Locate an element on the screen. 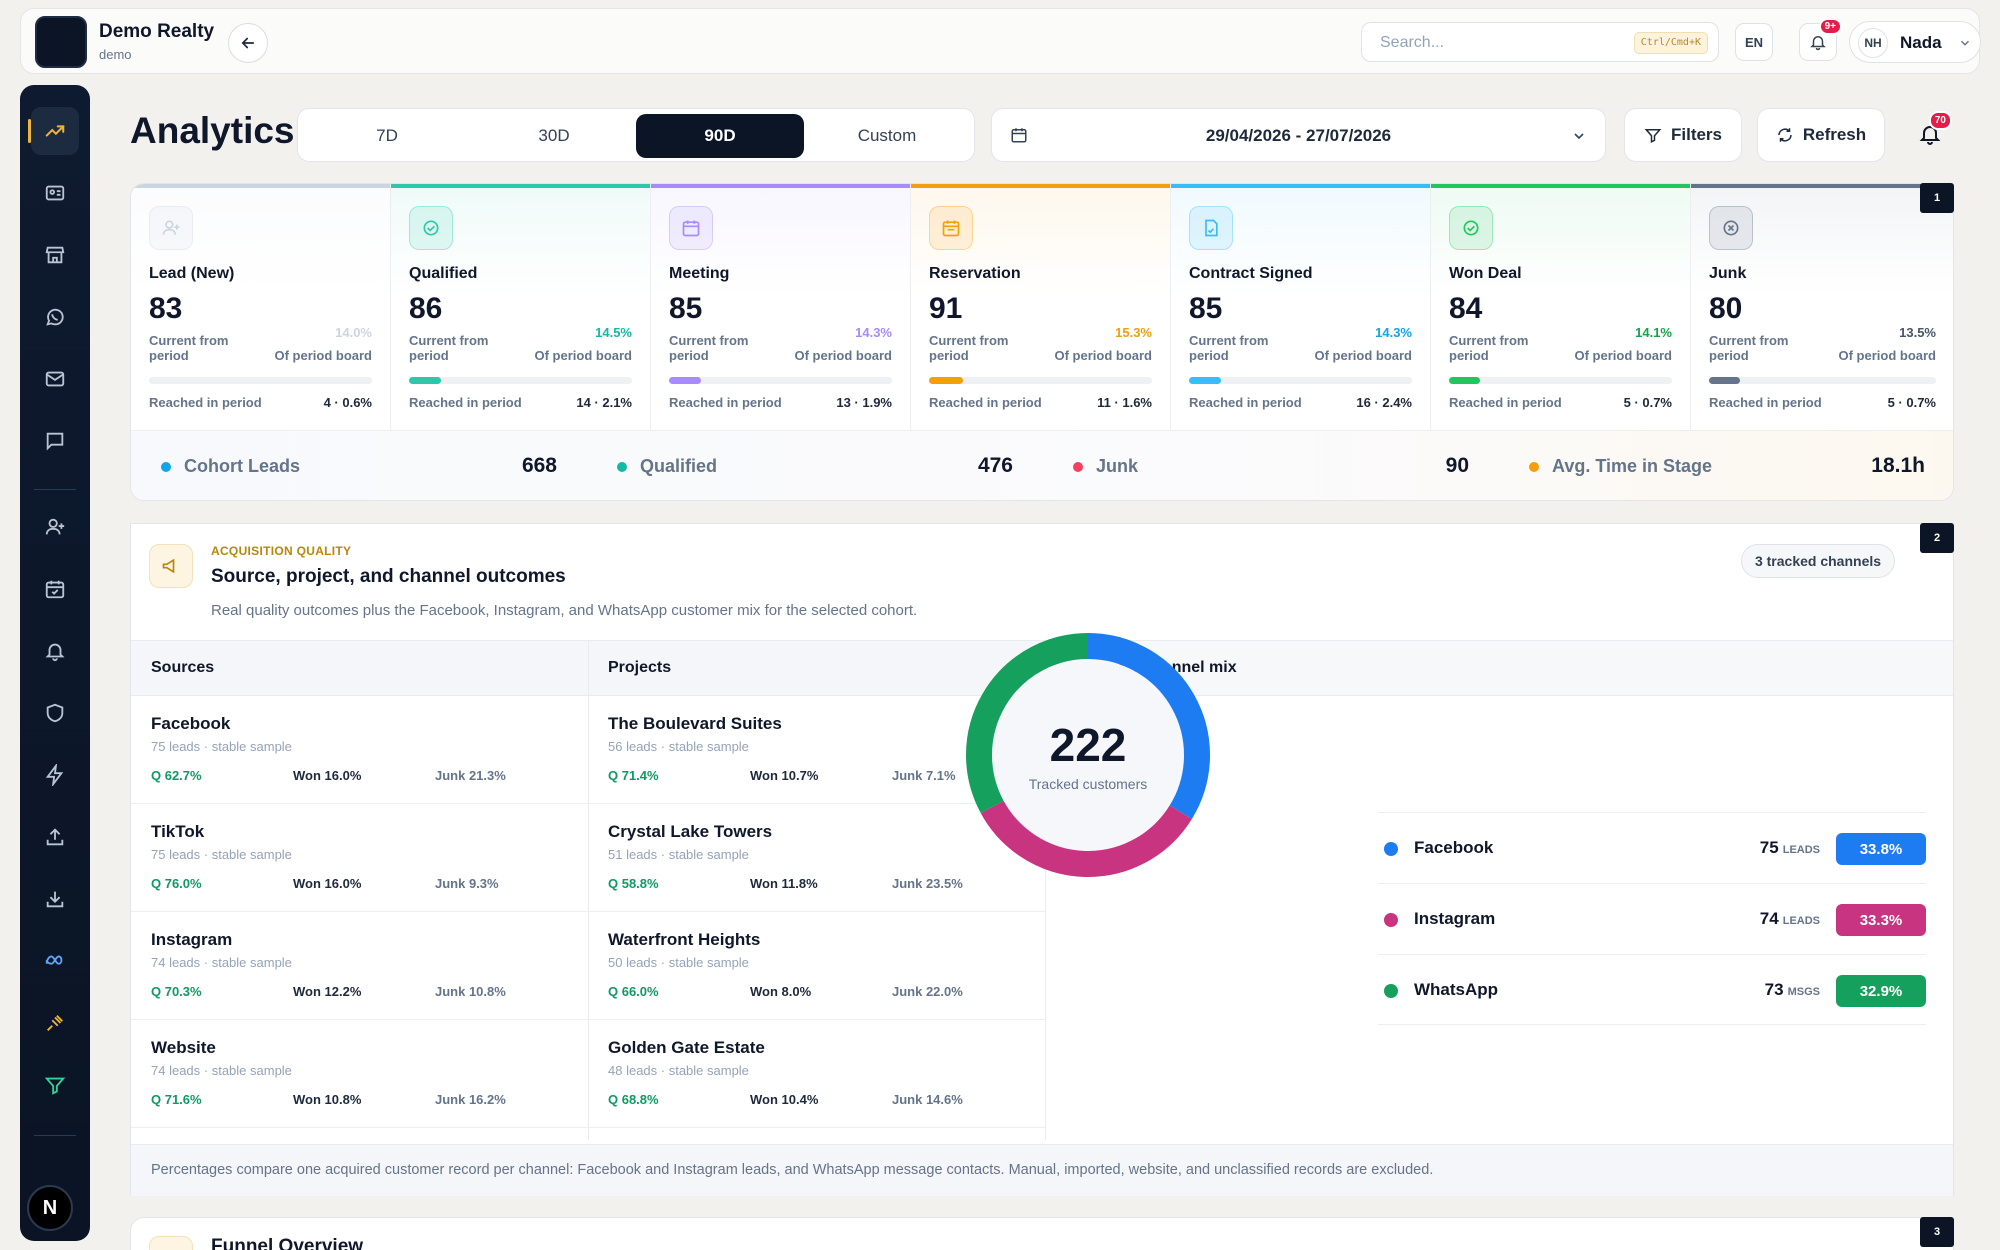 The height and width of the screenshot is (1250, 2000). sidebar-item-analytics is located at coordinates (53, 131).